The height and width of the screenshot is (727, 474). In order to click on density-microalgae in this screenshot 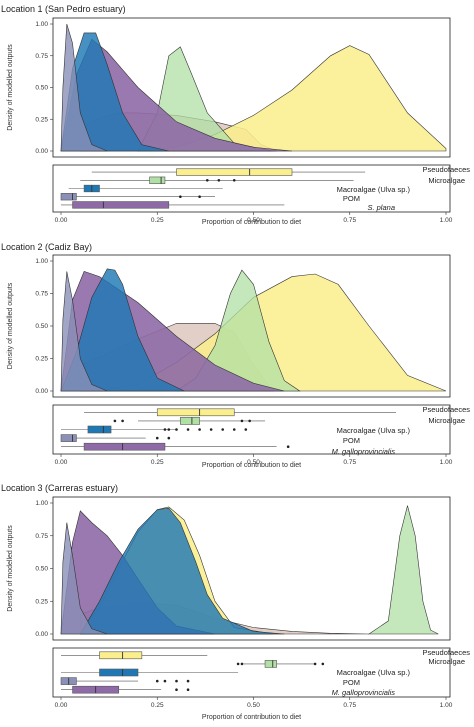, I will do `click(403, 570)`.